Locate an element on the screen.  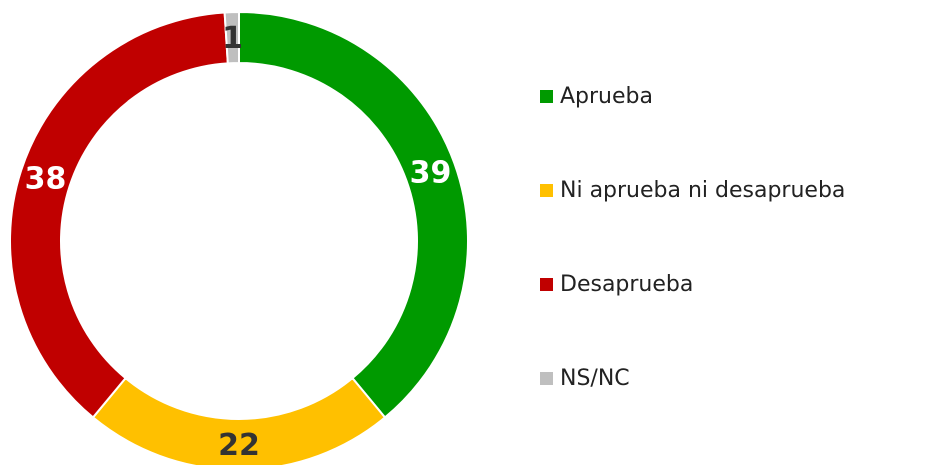
legend-label: Ni aprueba ni desaprueba is located at coordinates (702, 190).